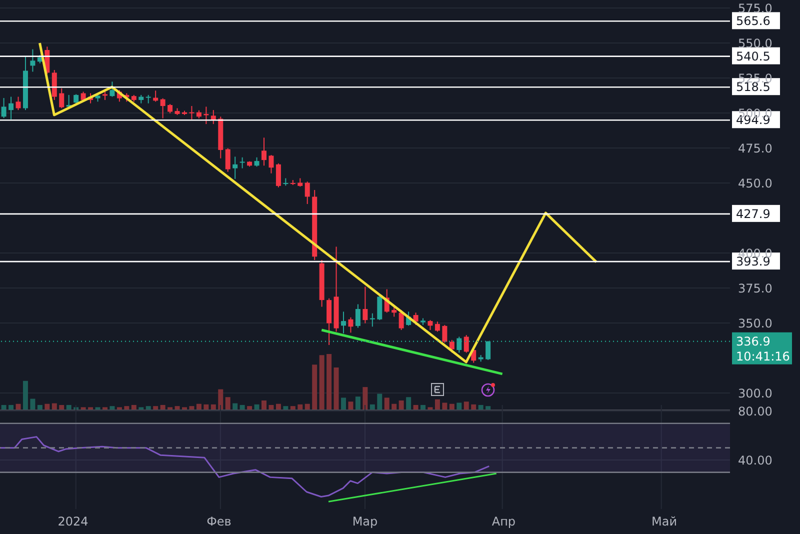  Describe the element at coordinates (245, 467) in the screenshot. I see `line-series` at that location.